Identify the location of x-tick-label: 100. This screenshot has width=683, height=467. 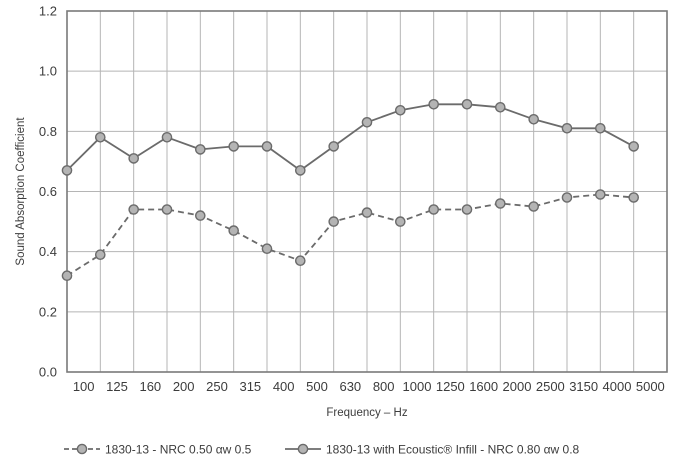
(84, 386).